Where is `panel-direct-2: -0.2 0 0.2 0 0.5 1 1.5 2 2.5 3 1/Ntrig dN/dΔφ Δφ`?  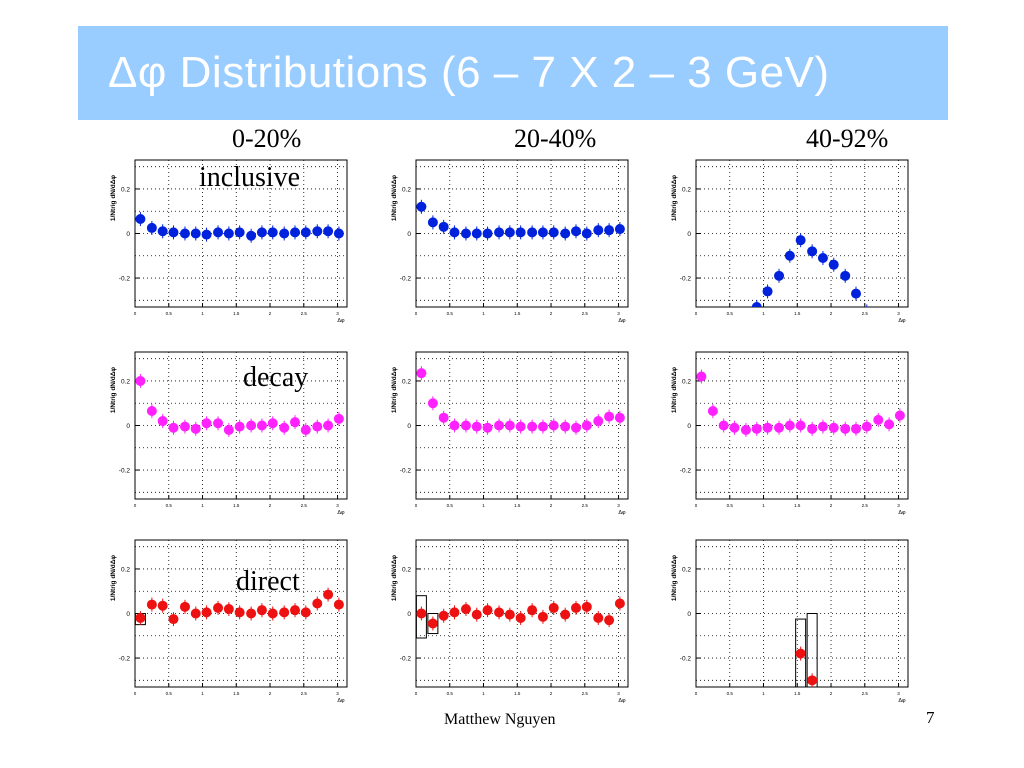 panel-direct-2: -0.2 0 0.2 0 0.5 1 1.5 2 2.5 3 1/Ntrig dN/dΔφ Δφ is located at coordinates (790, 621).